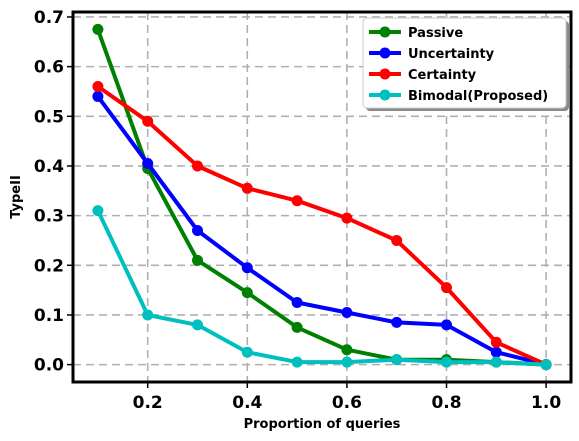 The width and height of the screenshot is (579, 441). I want to click on y-tick-label: 0.5, so click(49, 117).